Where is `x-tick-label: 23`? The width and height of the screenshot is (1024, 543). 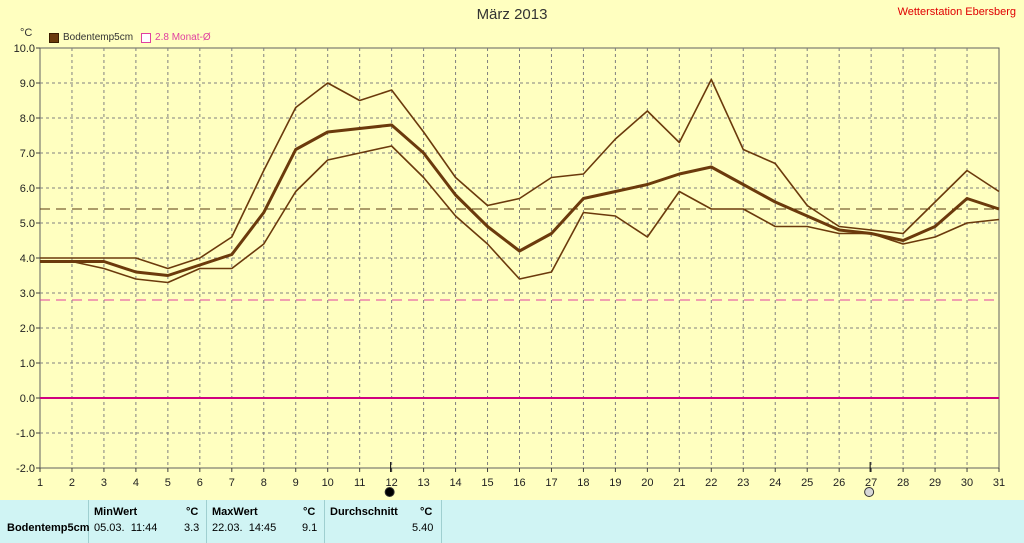 x-tick-label: 23 is located at coordinates (743, 483).